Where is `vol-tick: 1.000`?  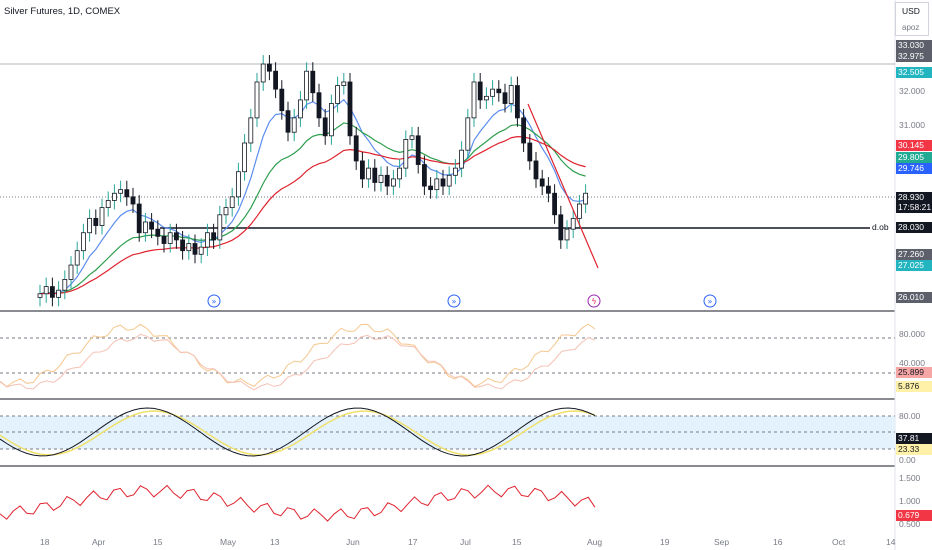
vol-tick: 1.000 is located at coordinates (910, 501).